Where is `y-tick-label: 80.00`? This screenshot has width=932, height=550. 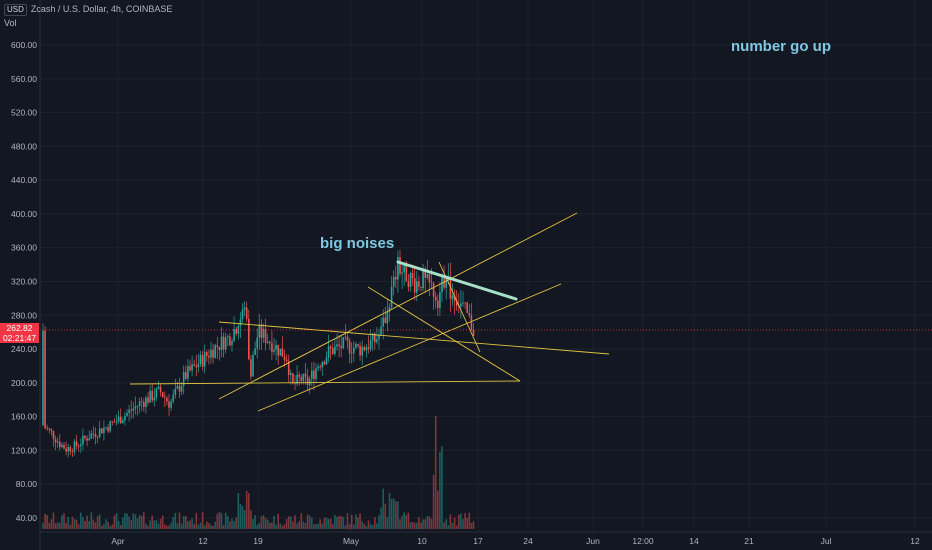
y-tick-label: 80.00 is located at coordinates (27, 484).